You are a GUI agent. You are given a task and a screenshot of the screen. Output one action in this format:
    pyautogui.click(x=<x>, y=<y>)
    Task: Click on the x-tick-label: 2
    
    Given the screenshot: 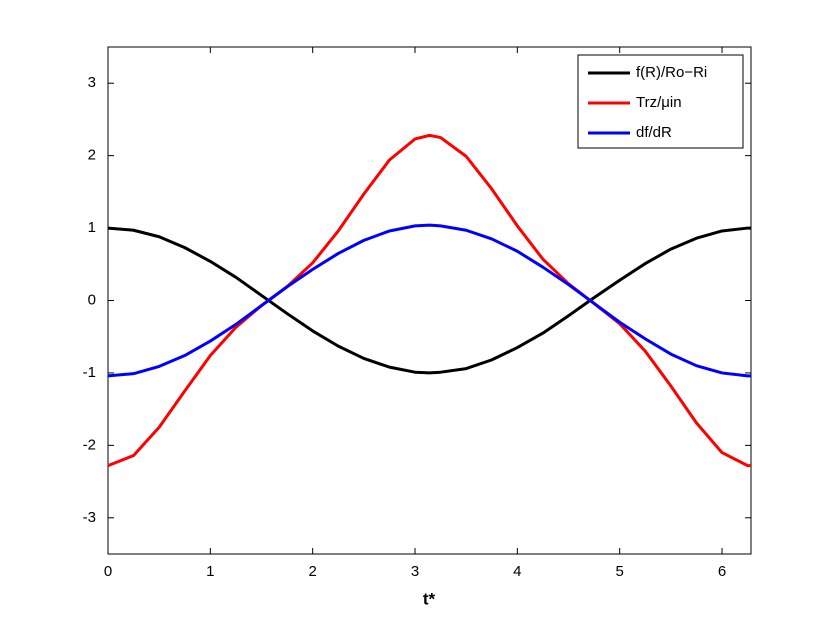 What is the action you would take?
    pyautogui.click(x=313, y=571)
    